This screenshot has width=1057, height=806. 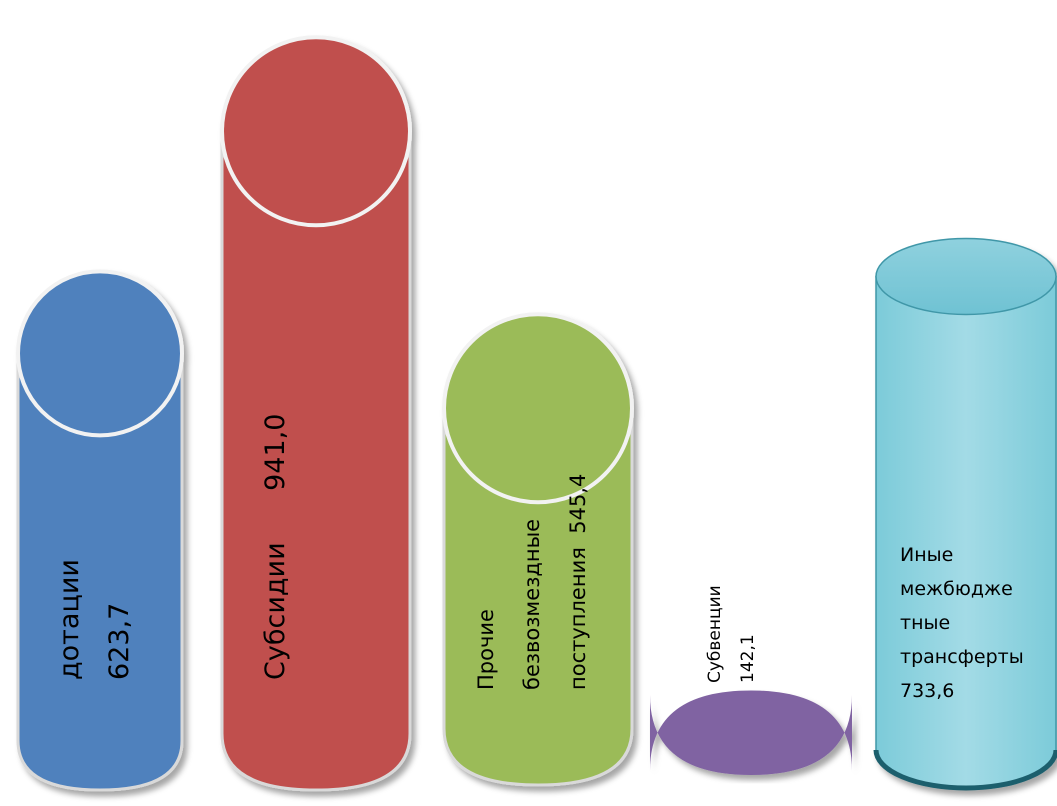 What do you see at coordinates (578, 582) in the screenshot?
I see `data-label-line: поступления 545,4` at bounding box center [578, 582].